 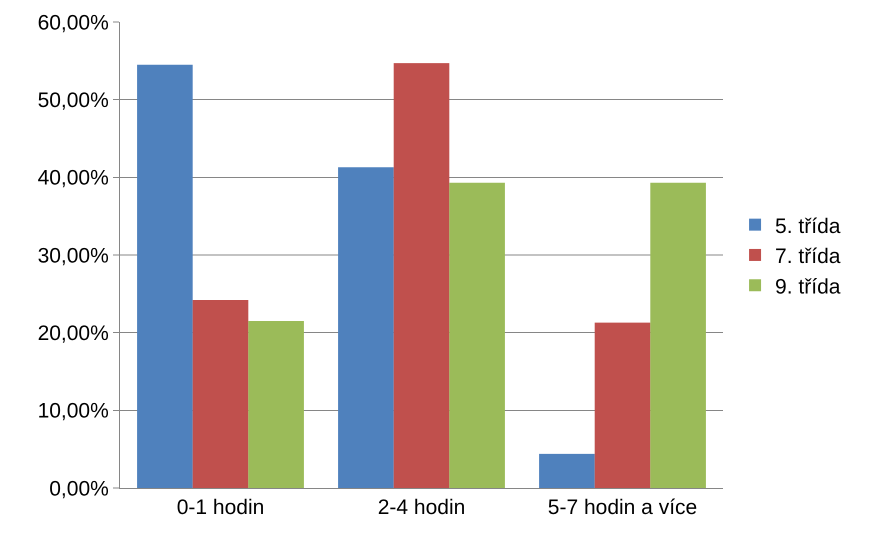 What do you see at coordinates (73, 411) in the screenshot?
I see `y-tick-label: 10,00%` at bounding box center [73, 411].